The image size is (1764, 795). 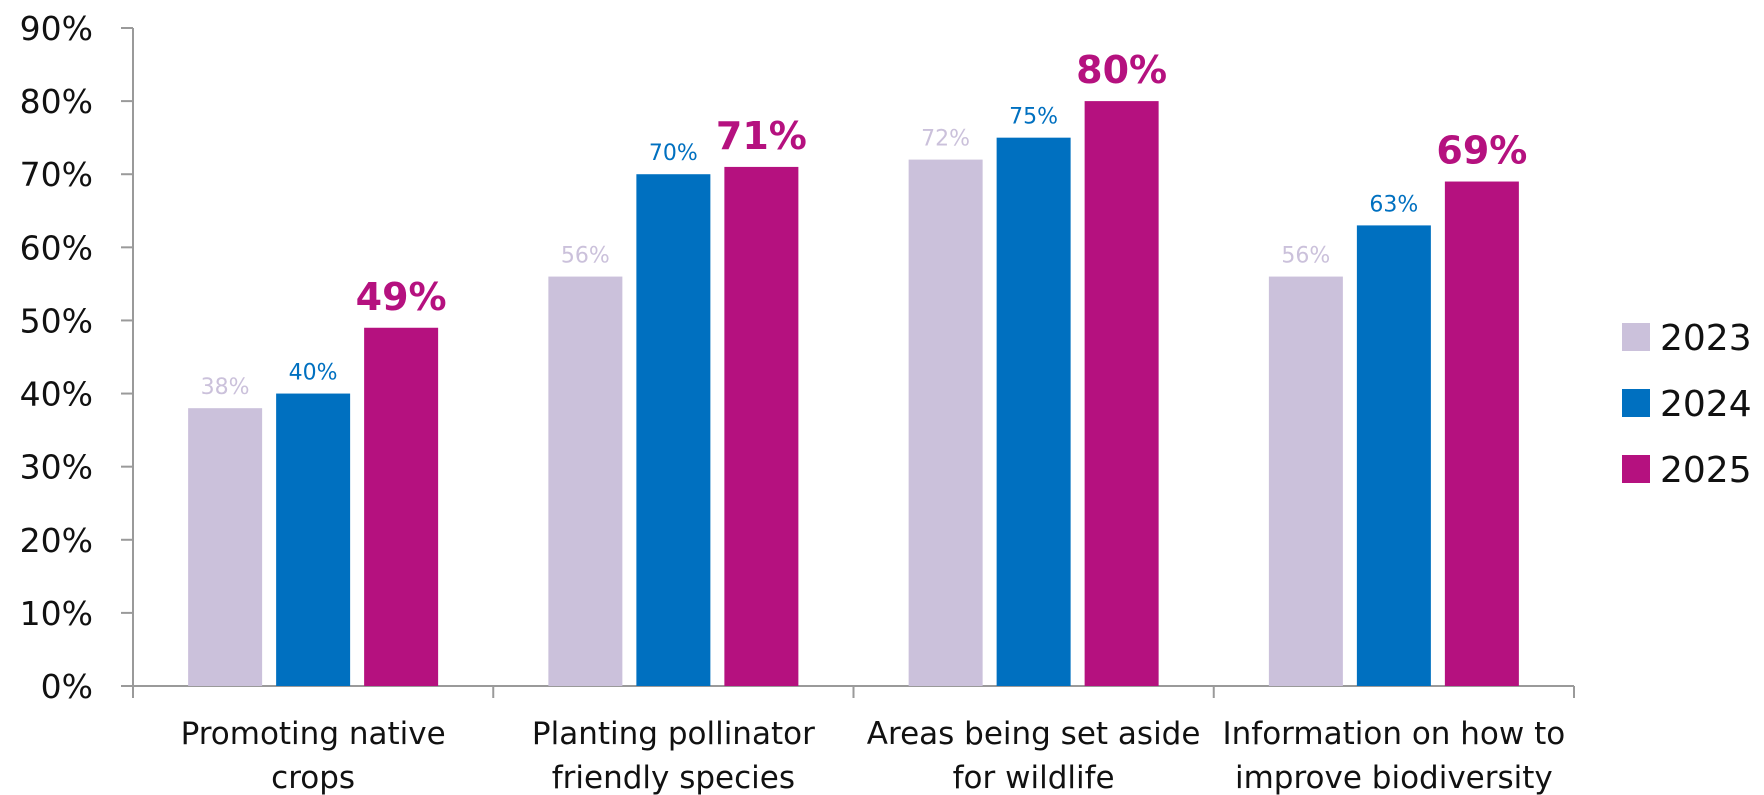 I want to click on legend-swatch-2023, so click(x=1636, y=337).